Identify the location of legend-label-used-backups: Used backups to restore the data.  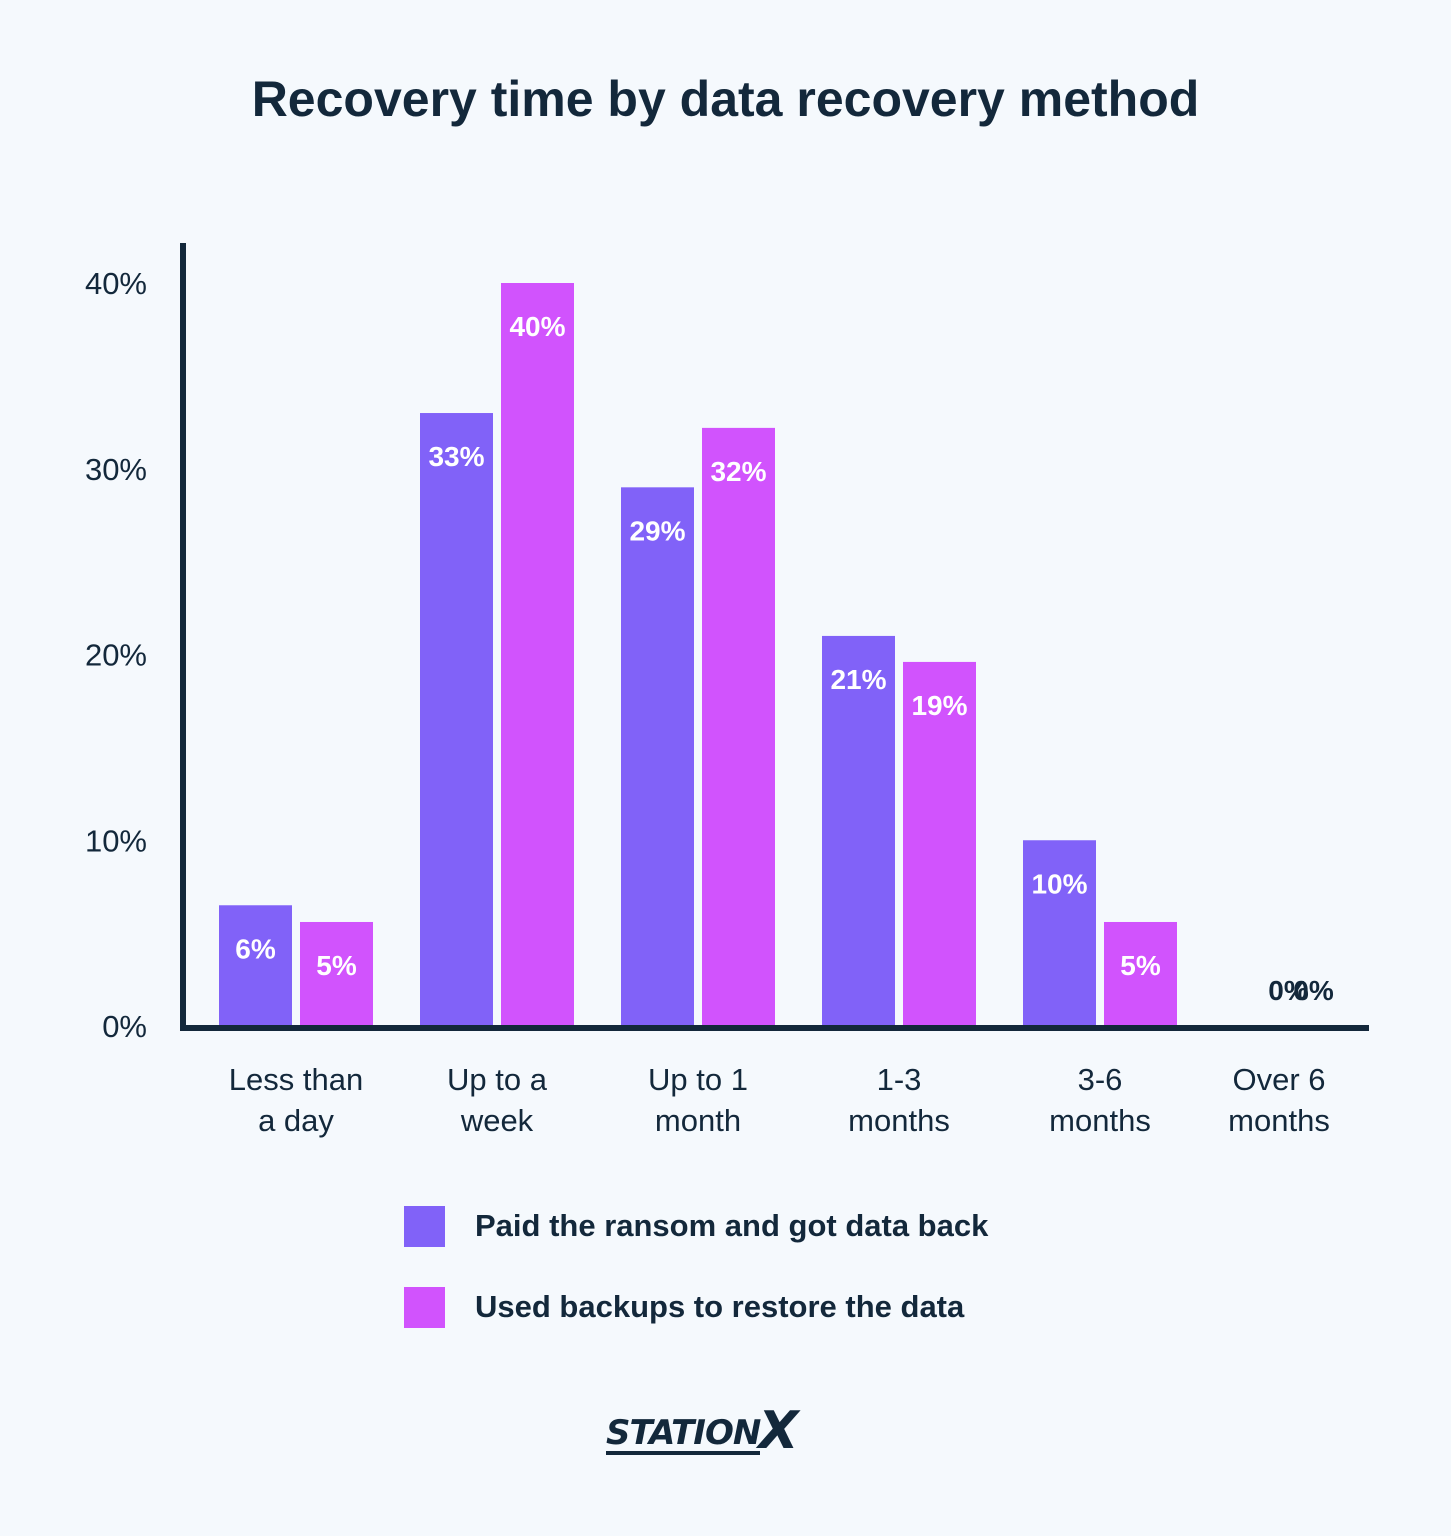
(720, 1306).